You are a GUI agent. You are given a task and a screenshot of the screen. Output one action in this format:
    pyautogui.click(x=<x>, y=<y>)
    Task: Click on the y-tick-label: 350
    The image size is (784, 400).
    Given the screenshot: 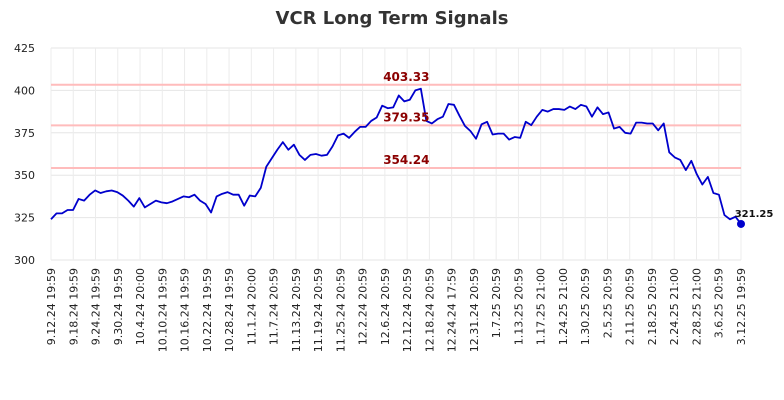 What is the action you would take?
    pyautogui.click(x=24, y=175)
    